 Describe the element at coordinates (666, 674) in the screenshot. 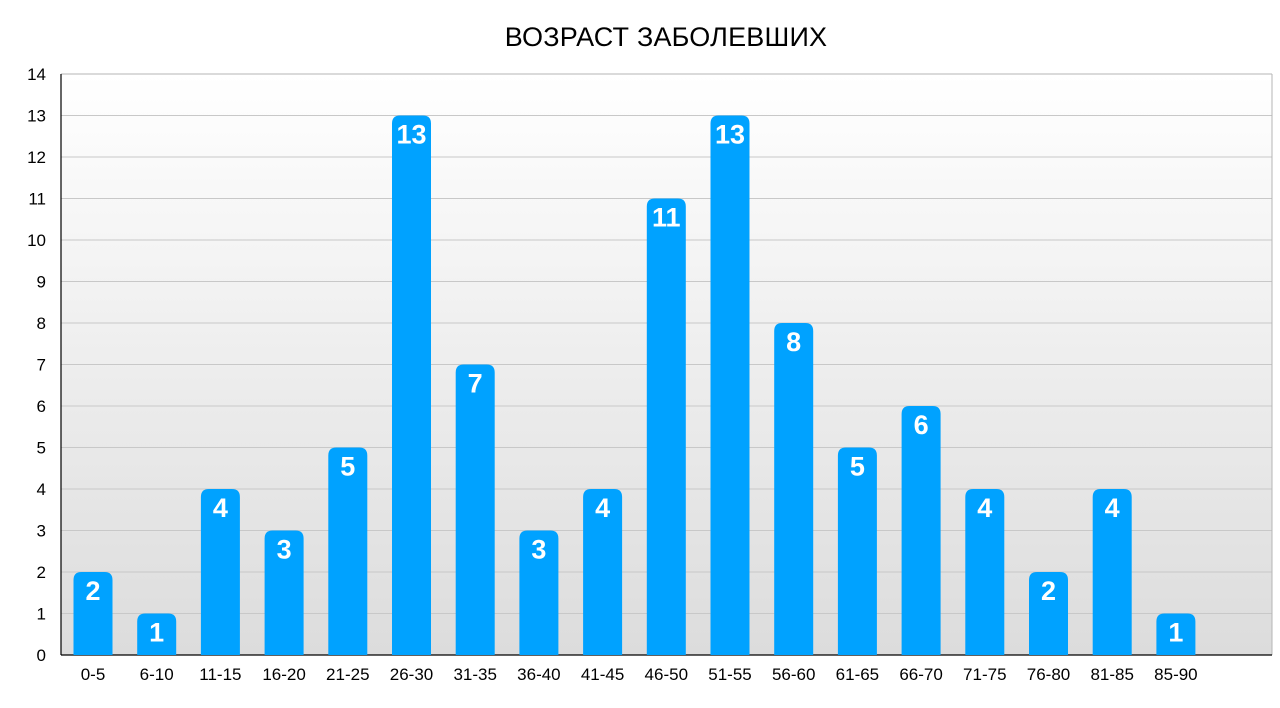

I see `x-tick-label: 46-50` at that location.